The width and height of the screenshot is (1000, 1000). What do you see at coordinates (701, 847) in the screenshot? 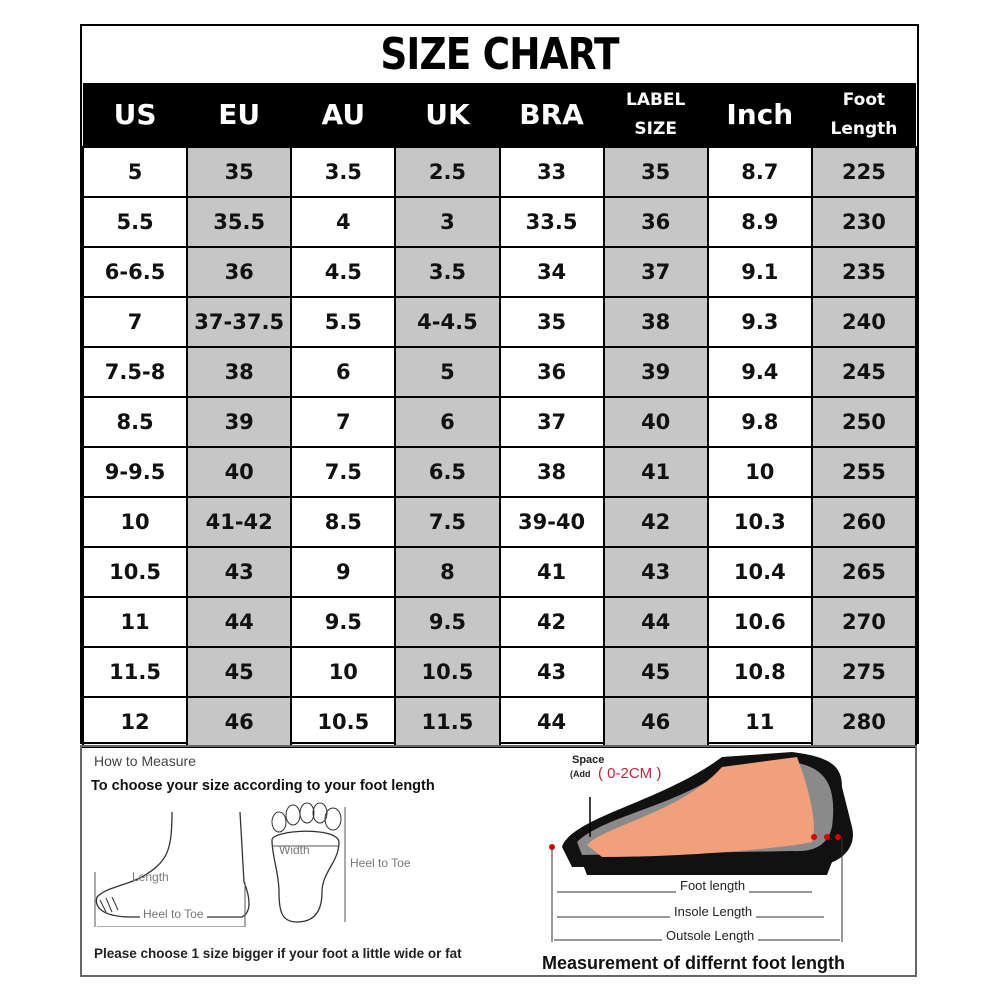
I see `shoe-foot-illustration` at bounding box center [701, 847].